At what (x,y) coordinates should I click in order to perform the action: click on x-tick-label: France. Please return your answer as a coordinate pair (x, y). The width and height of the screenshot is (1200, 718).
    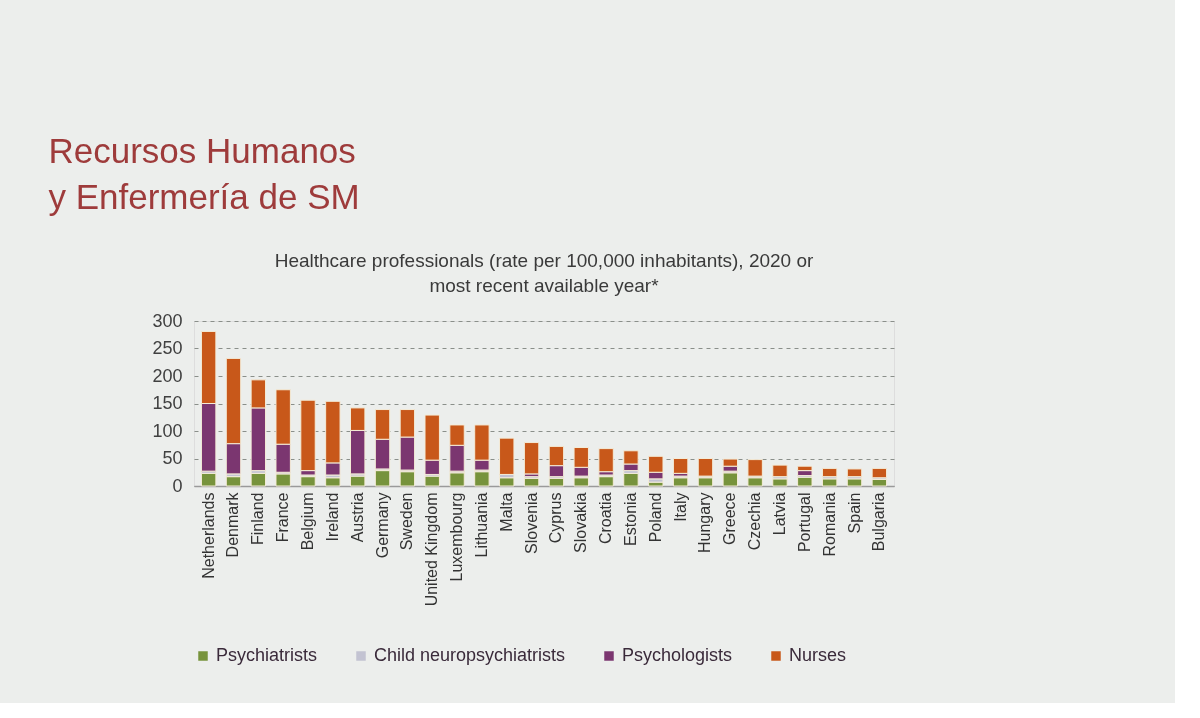
    Looking at the image, I should click on (283, 517).